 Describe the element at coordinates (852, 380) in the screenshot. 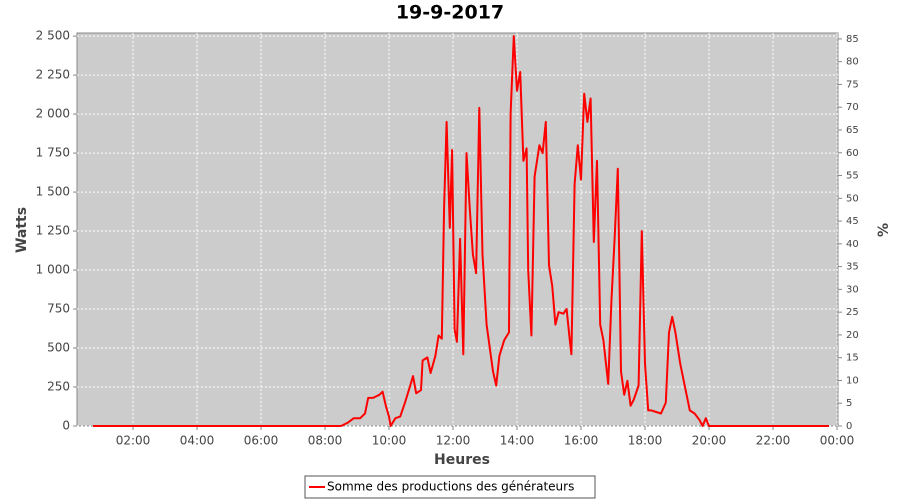

I see `y2-tick-label: 10` at that location.